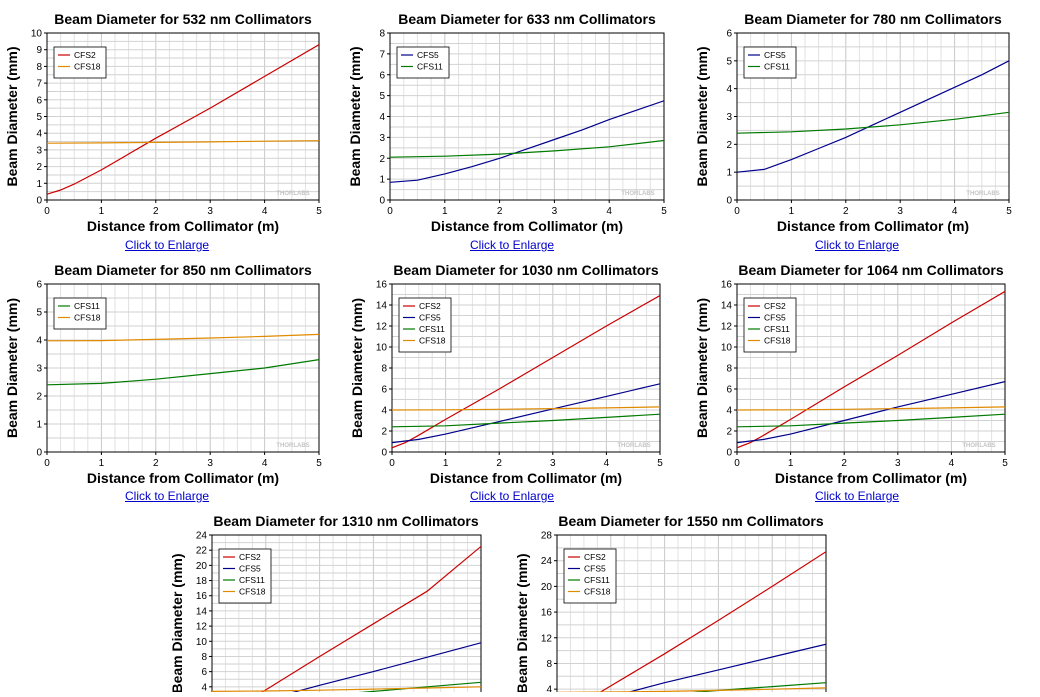 The width and height of the screenshot is (1040, 697). I want to click on y-tick-label: 3, so click(39, 369).